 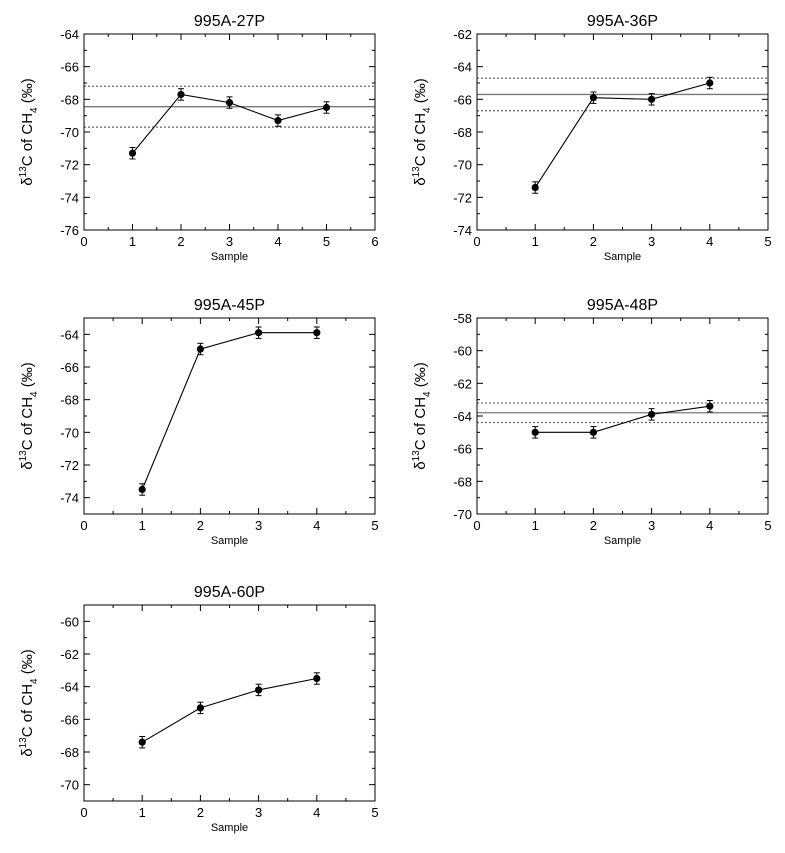 I want to click on chart-title: 995A-60P, so click(x=229, y=592).